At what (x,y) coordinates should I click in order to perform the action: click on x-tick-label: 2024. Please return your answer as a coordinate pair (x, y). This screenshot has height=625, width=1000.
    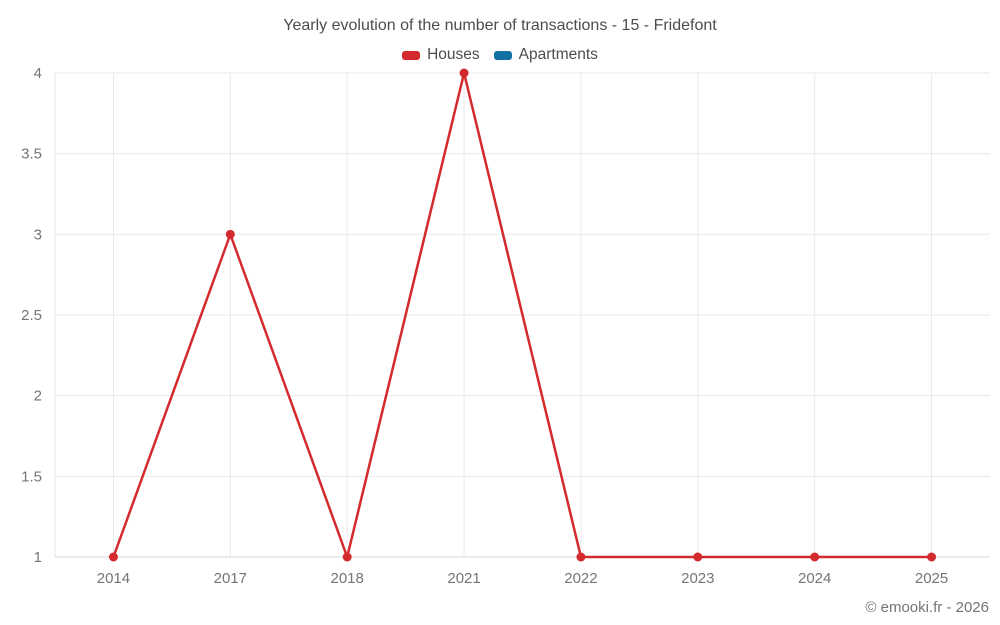
    Looking at the image, I should click on (814, 578).